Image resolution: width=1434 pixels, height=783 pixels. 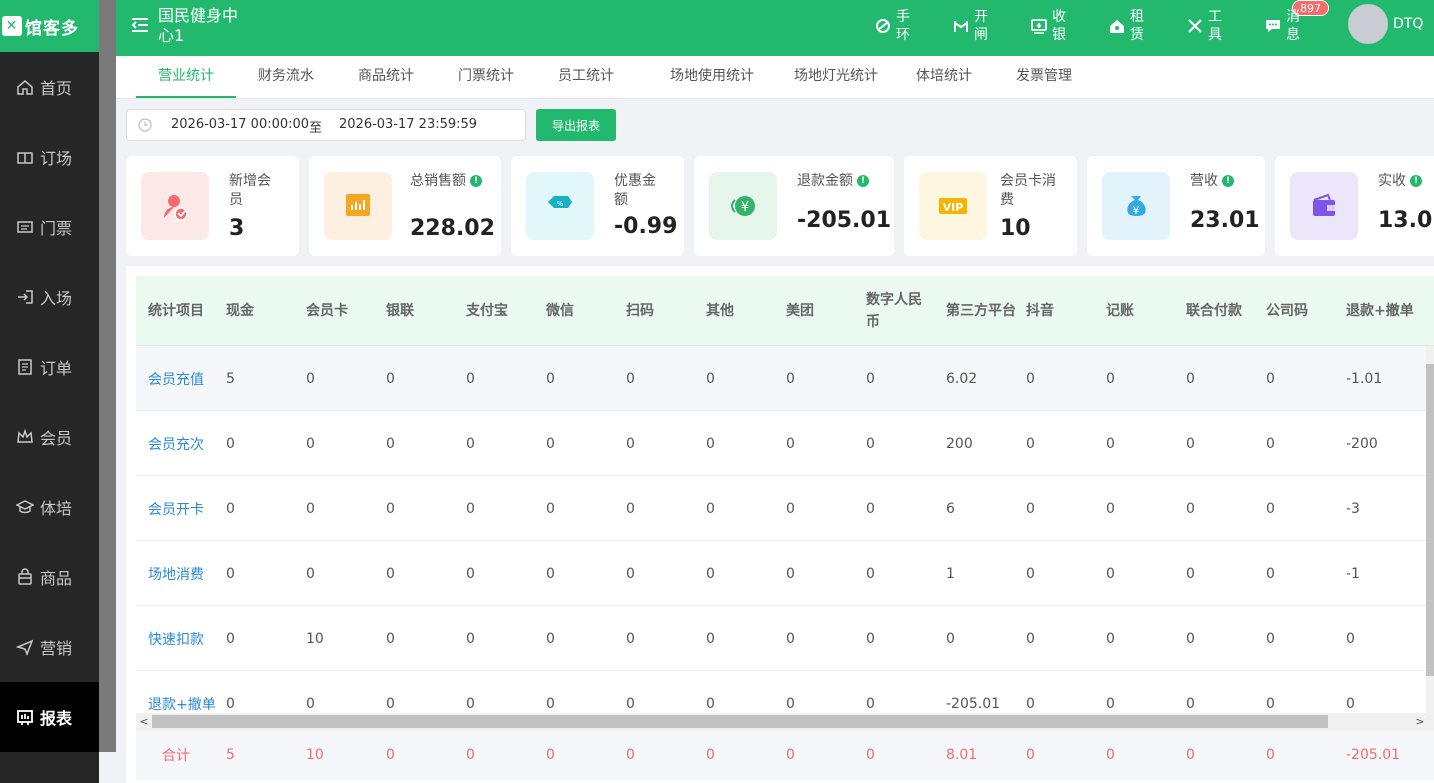 I want to click on row-item-link: 会员充次, so click(x=176, y=444).